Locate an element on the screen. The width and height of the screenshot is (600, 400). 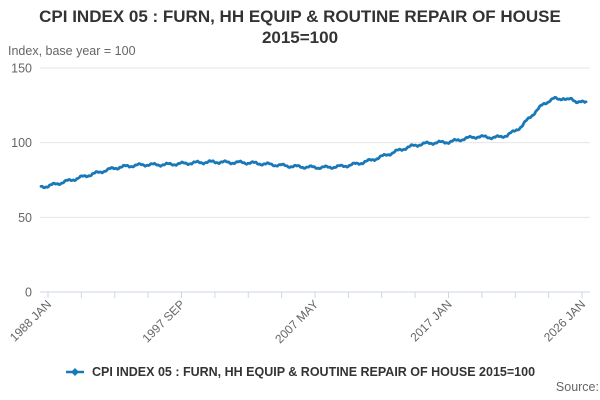
y-tick-label: 0 is located at coordinates (28, 293).